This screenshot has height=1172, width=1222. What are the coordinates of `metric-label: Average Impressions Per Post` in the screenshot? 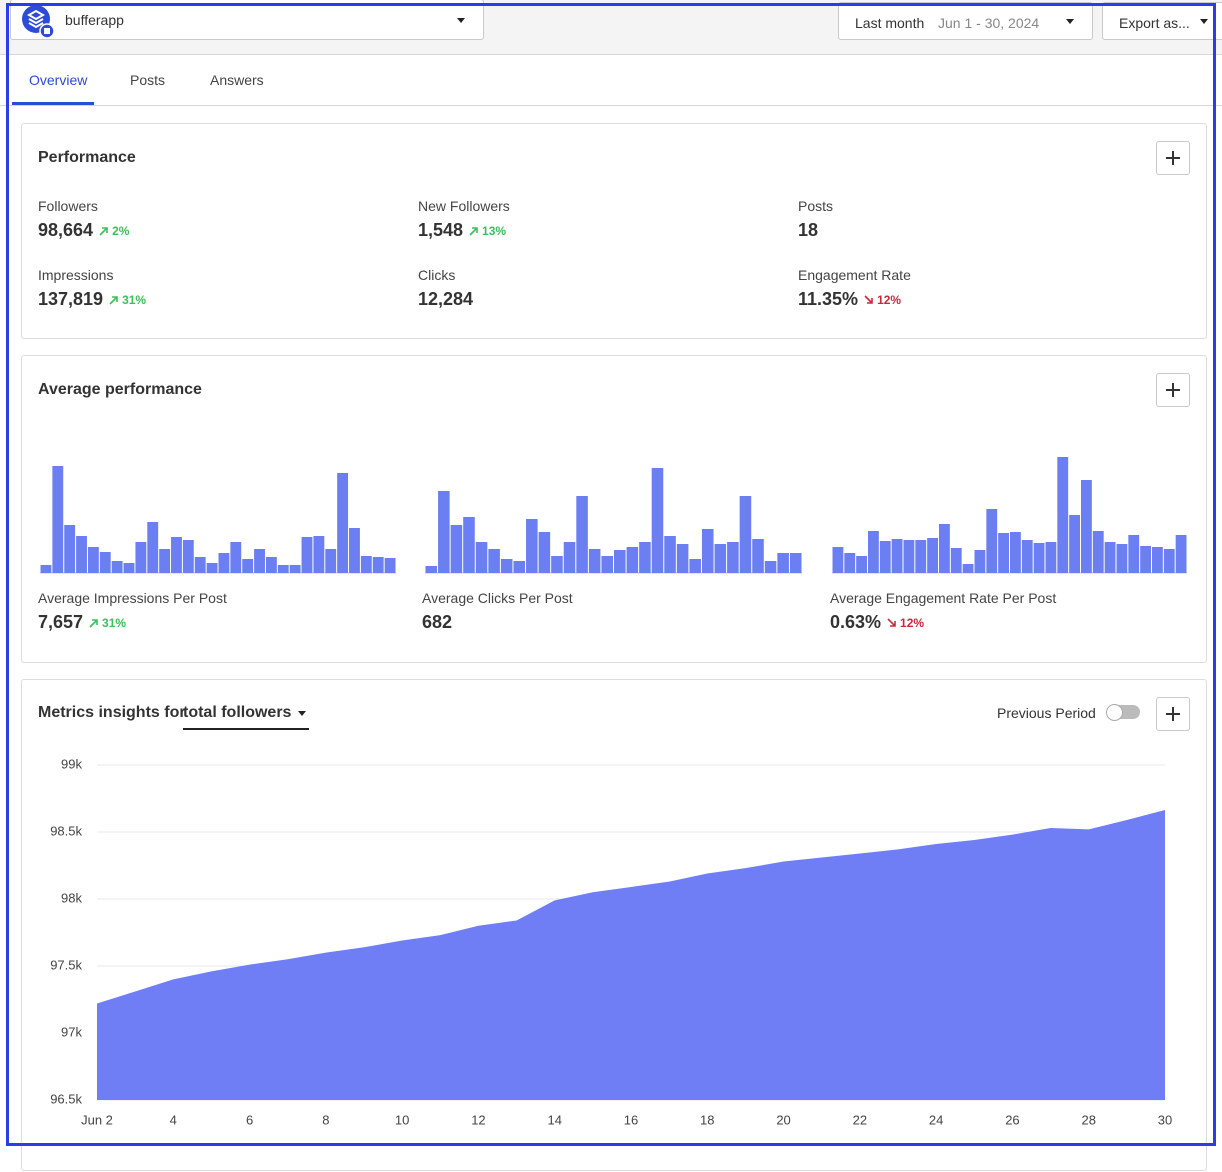 It's located at (132, 598).